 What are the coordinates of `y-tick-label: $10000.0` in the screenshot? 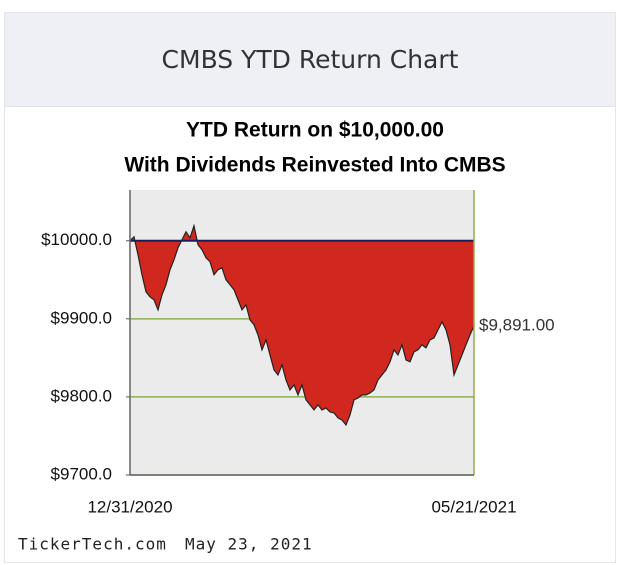 It's located at (76, 239).